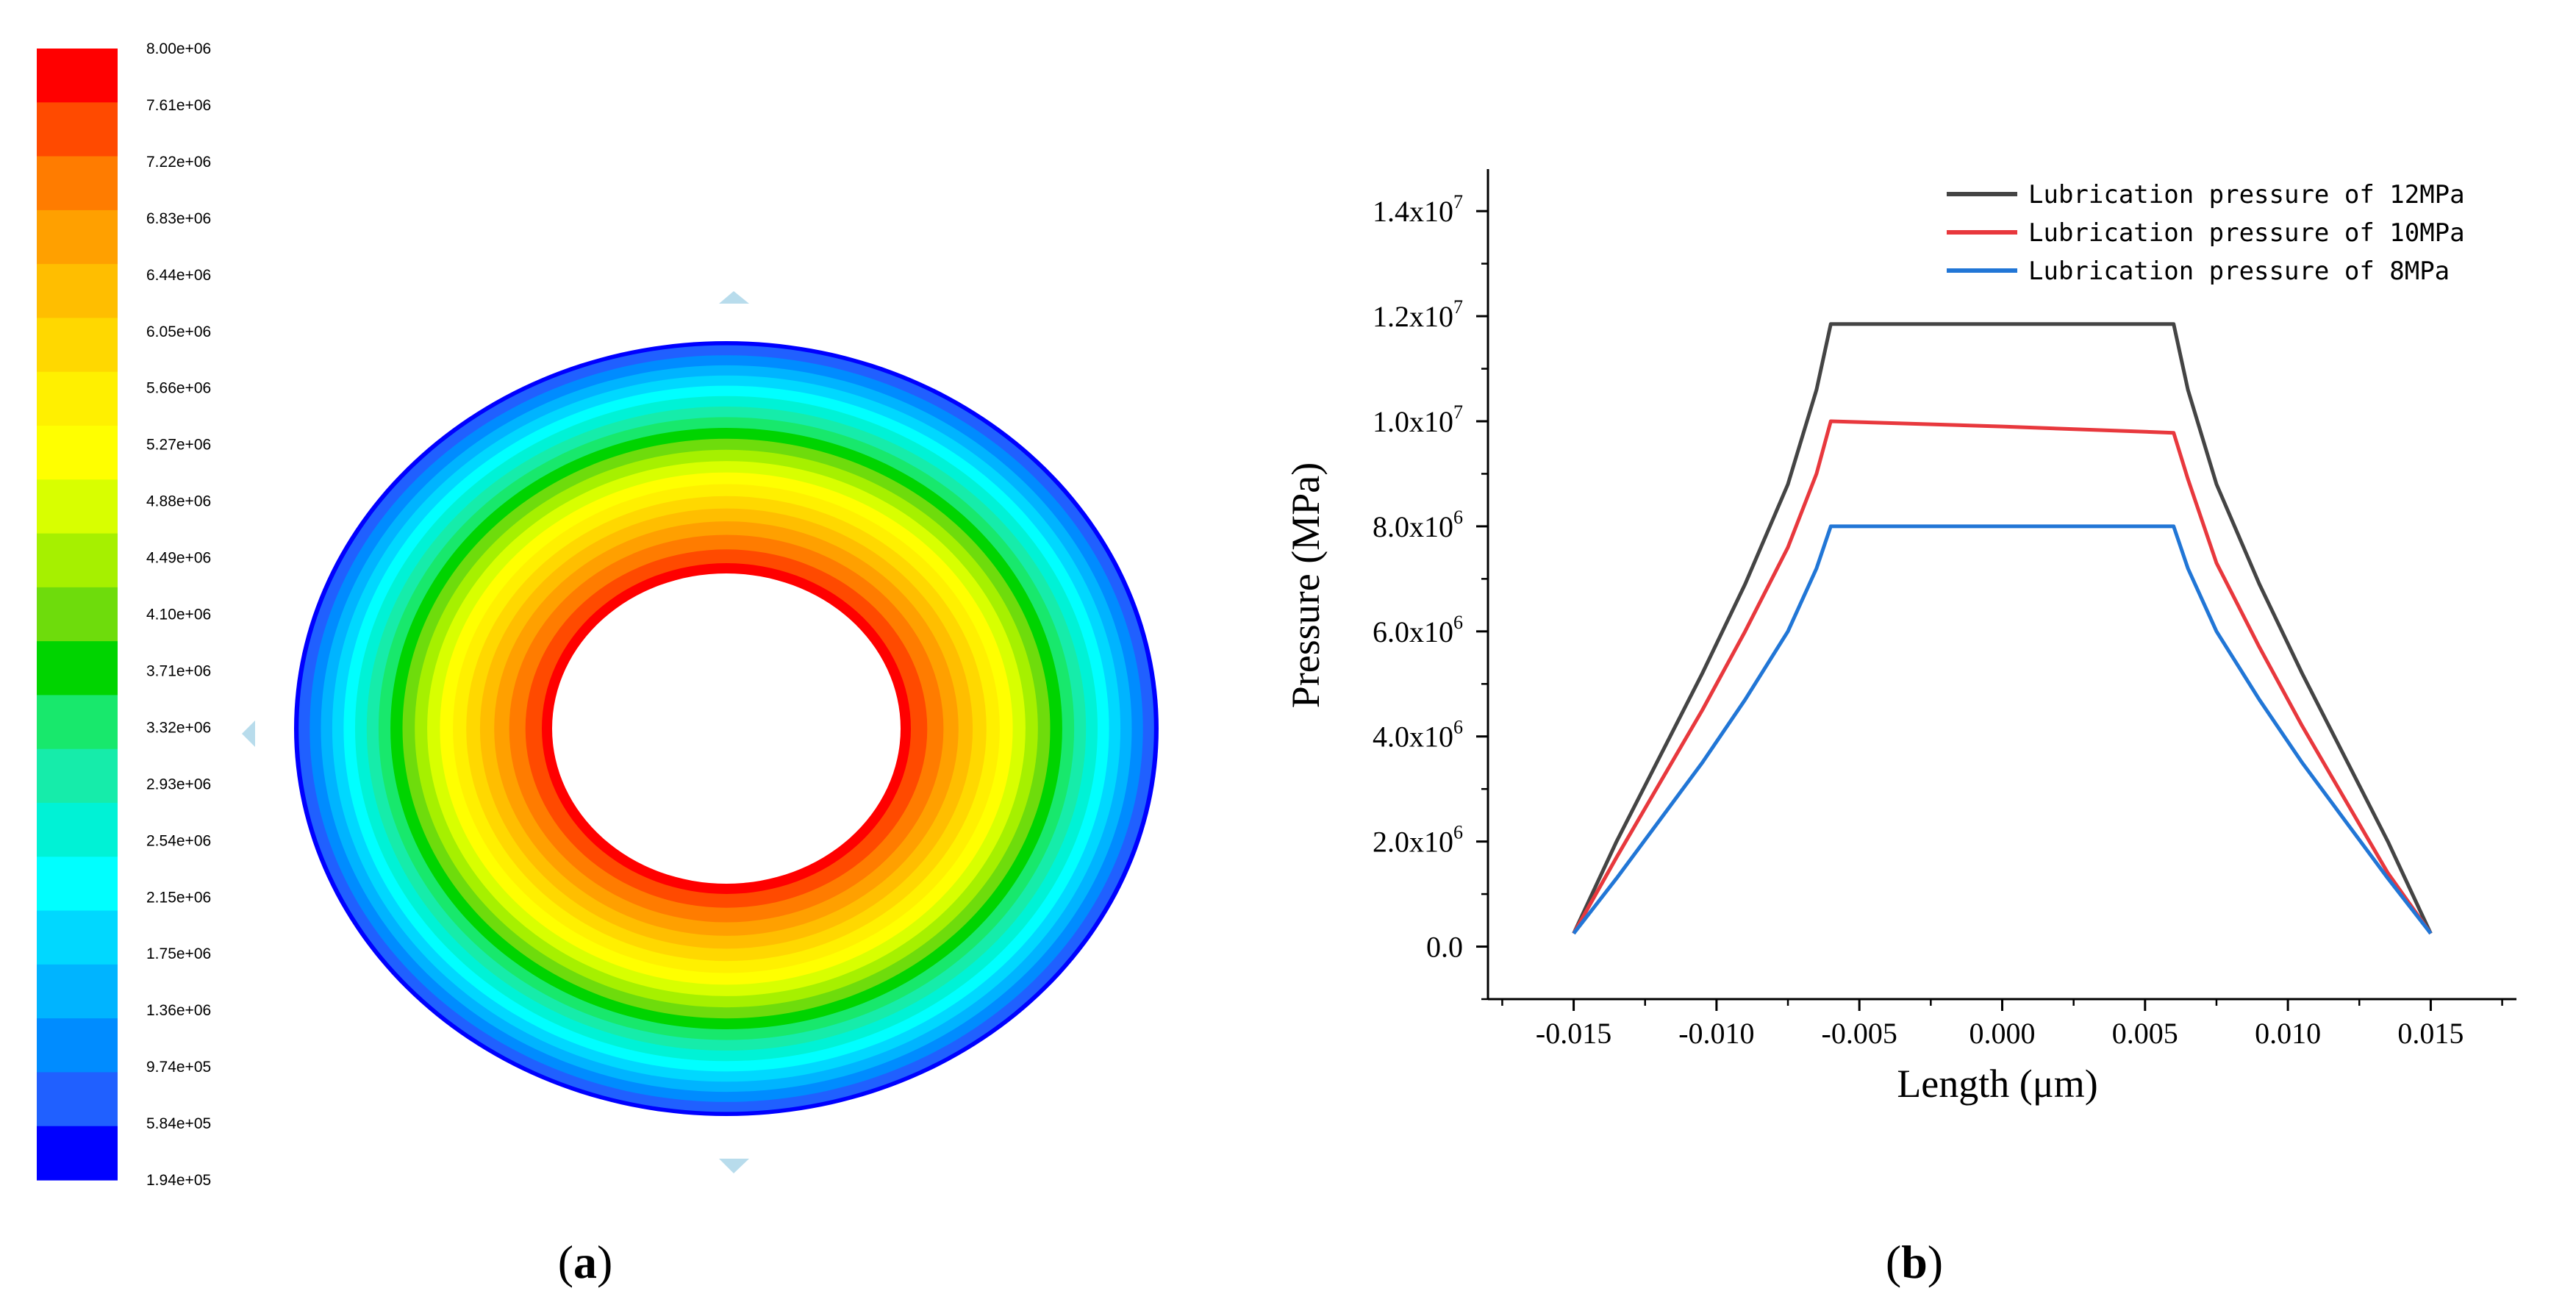 The image size is (2576, 1316). Describe the element at coordinates (1418, 419) in the screenshot. I see `y-tick-label: 1.0x10⁷` at that location.